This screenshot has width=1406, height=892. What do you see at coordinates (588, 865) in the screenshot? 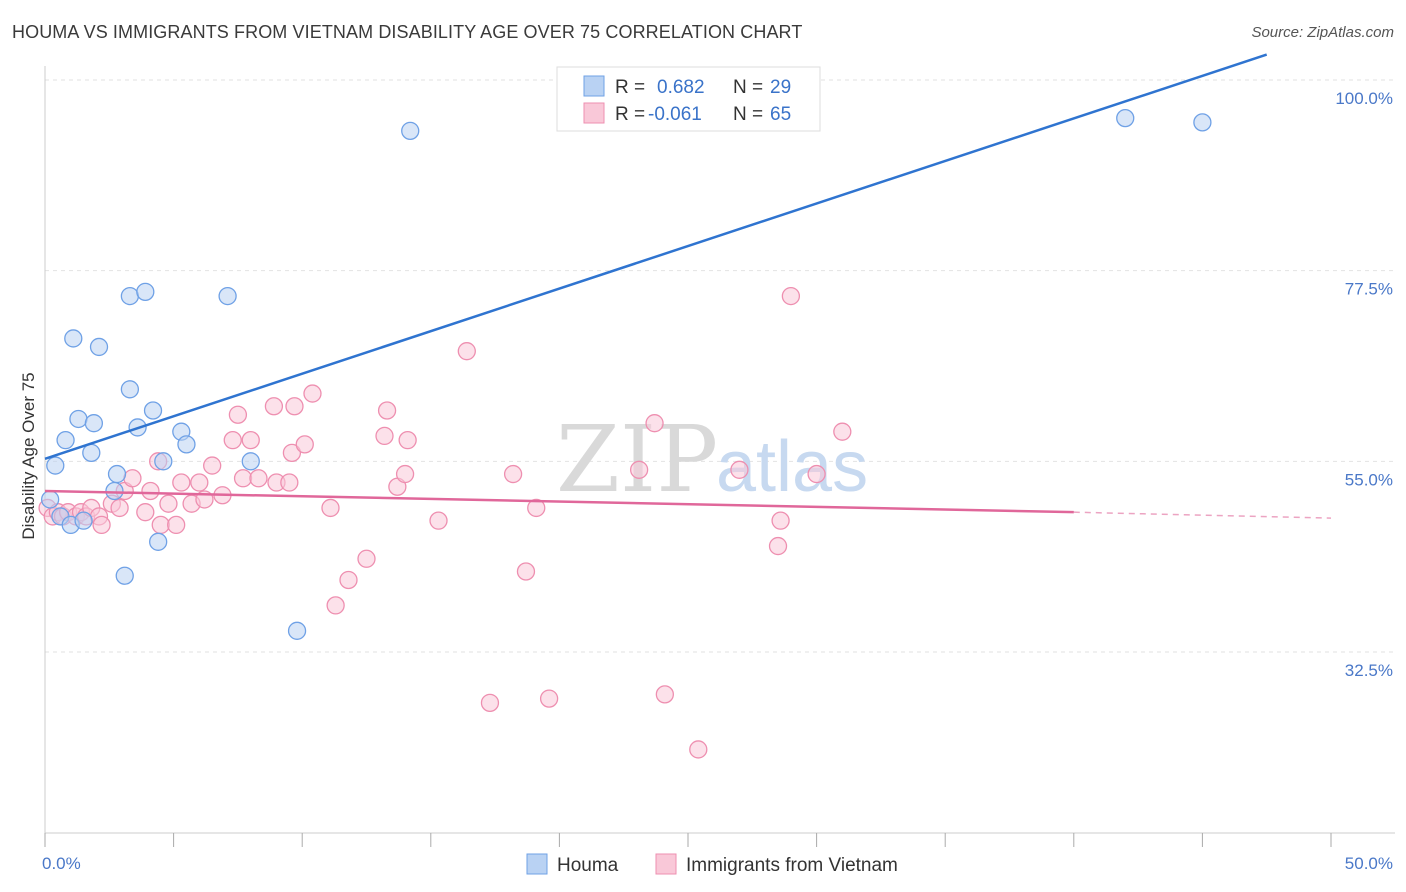
I see `bottom-legend-houma: Houma` at bounding box center [588, 865].